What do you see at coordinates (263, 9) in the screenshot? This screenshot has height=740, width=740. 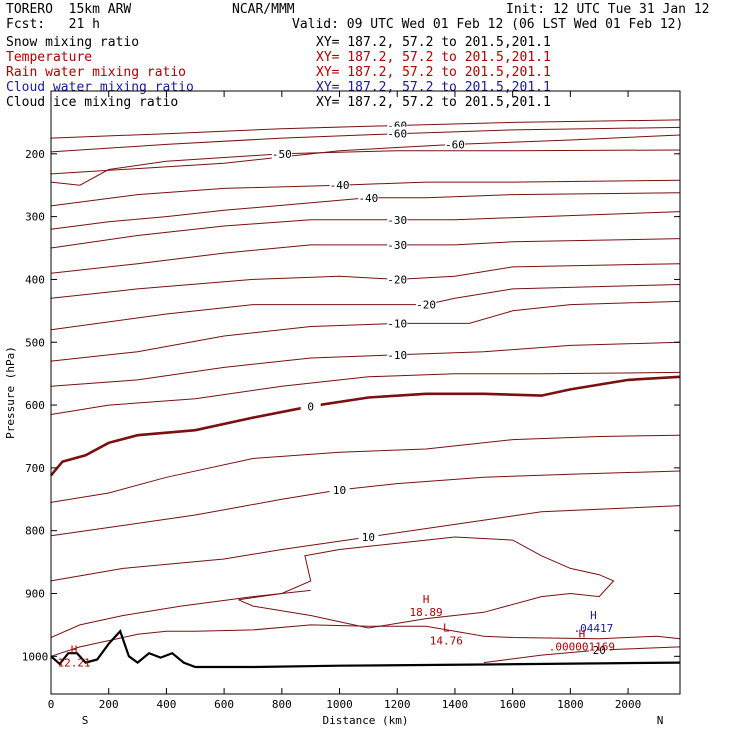 I see `center-title: NCAR/MMM` at bounding box center [263, 9].